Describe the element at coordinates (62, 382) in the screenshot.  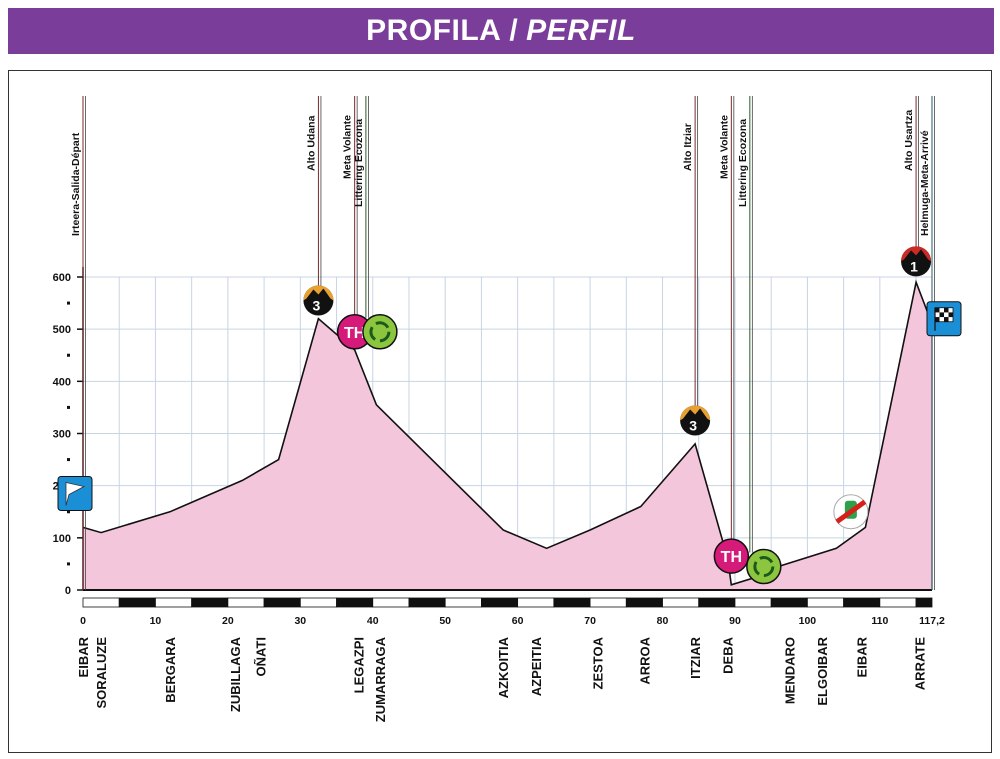
I see `y-tick-label: 400` at that location.